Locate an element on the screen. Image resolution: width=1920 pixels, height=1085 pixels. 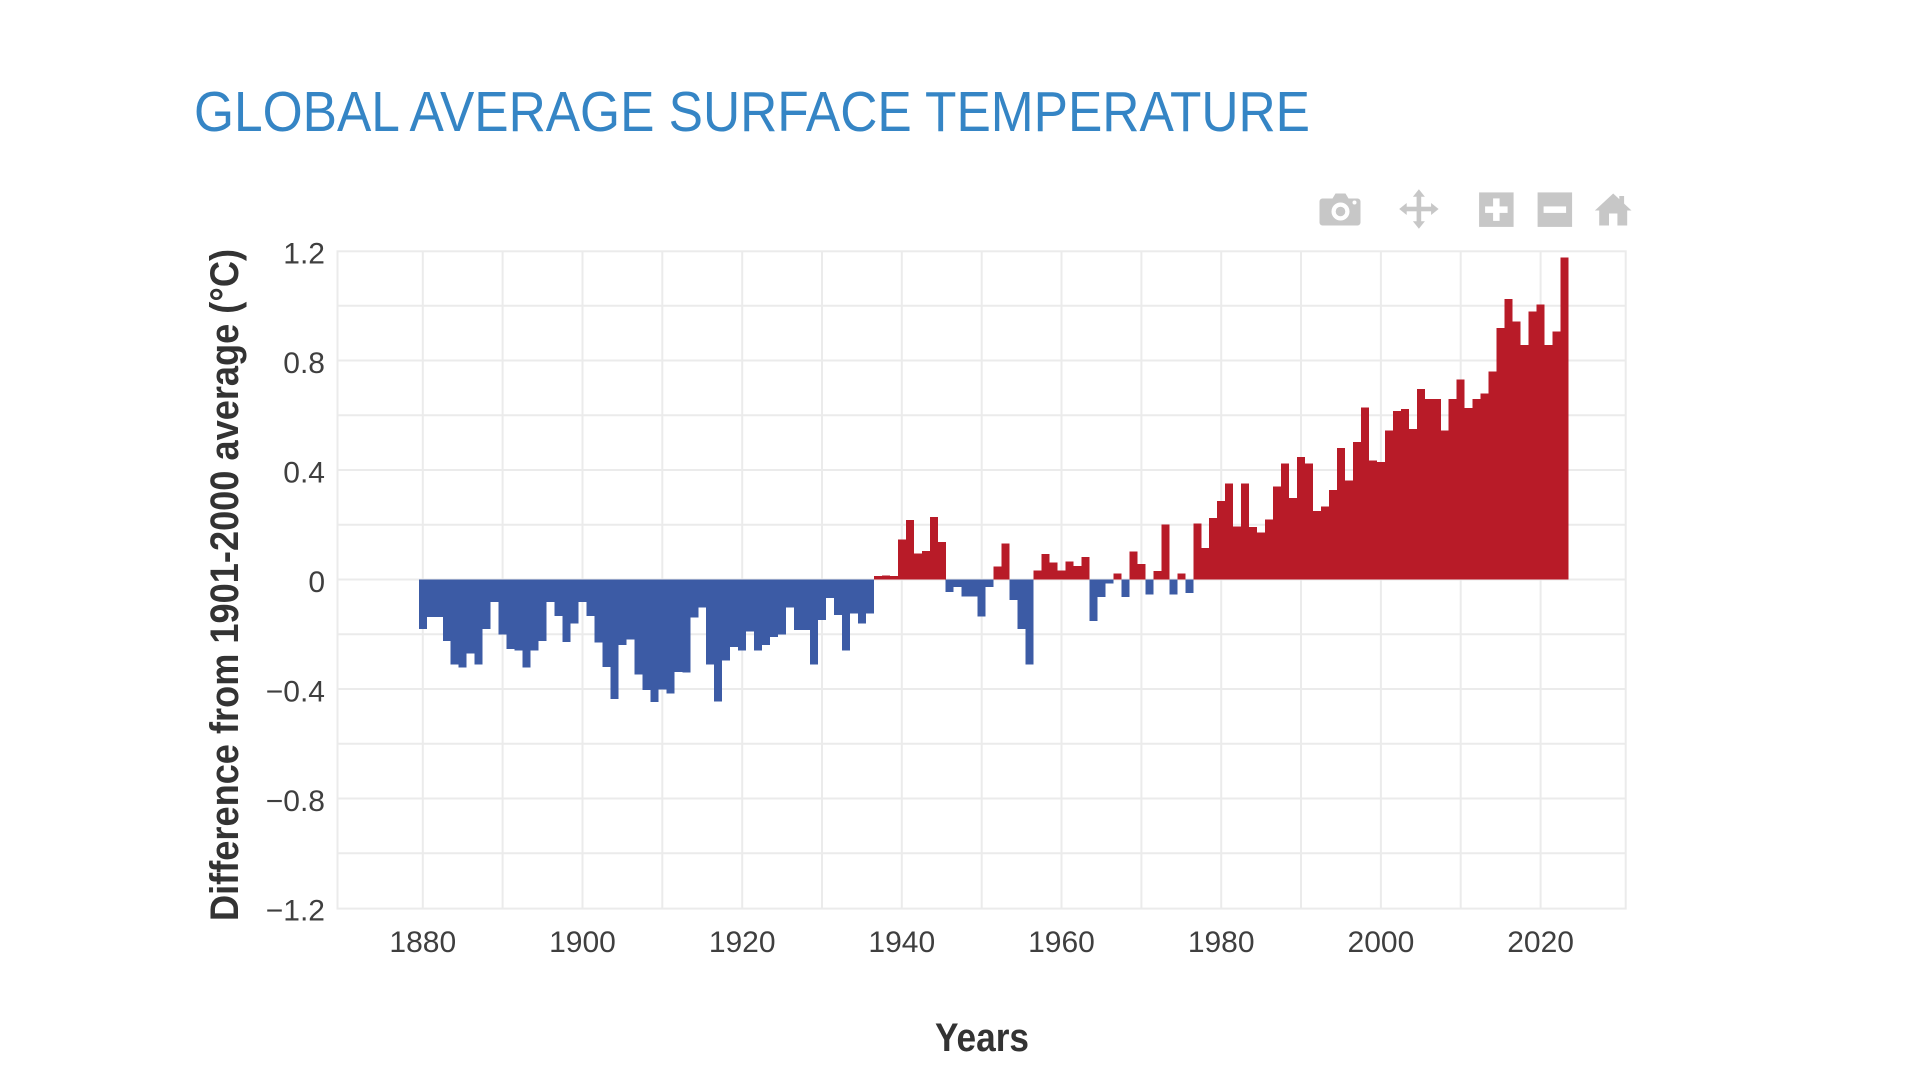
svg-text:GLOBAL AVERAGE SURFACE TEMPERA: GLOBAL AVERAGE SURFACE TEMPERATURE is located at coordinates (752, 112).